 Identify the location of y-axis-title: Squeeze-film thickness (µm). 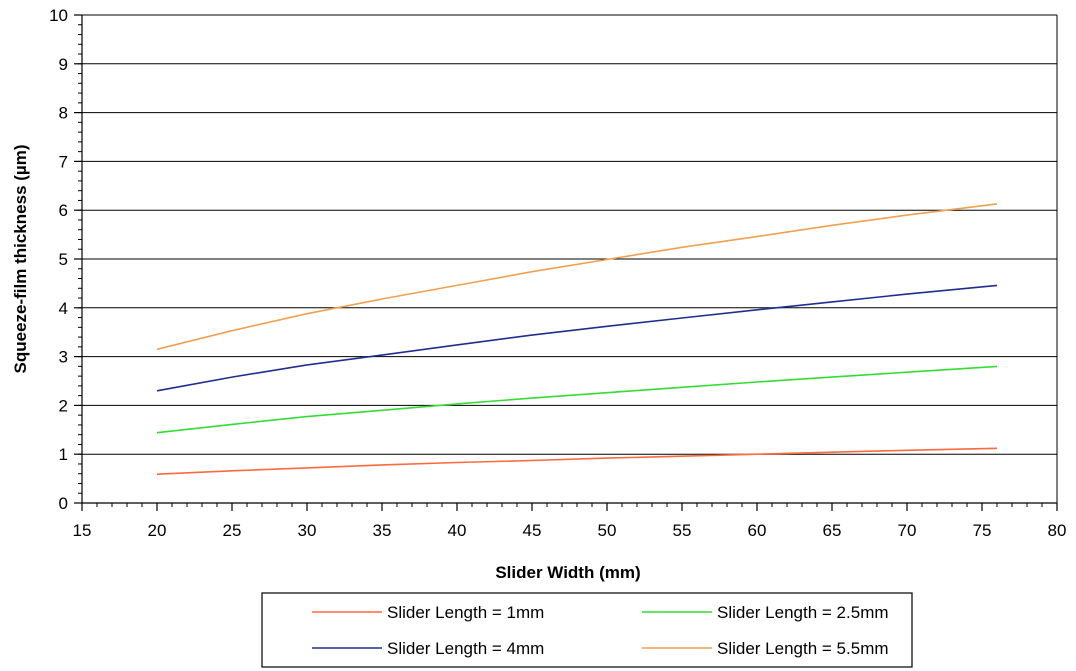
(20, 259).